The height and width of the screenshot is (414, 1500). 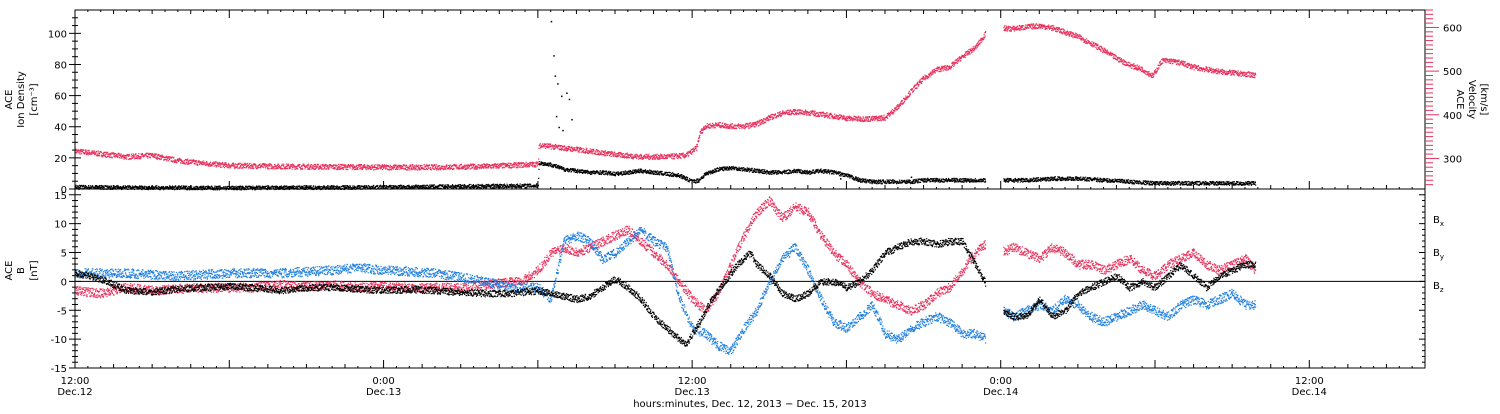 What do you see at coordinates (1438, 221) in the screenshot?
I see `legend-Bx: Bx` at bounding box center [1438, 221].